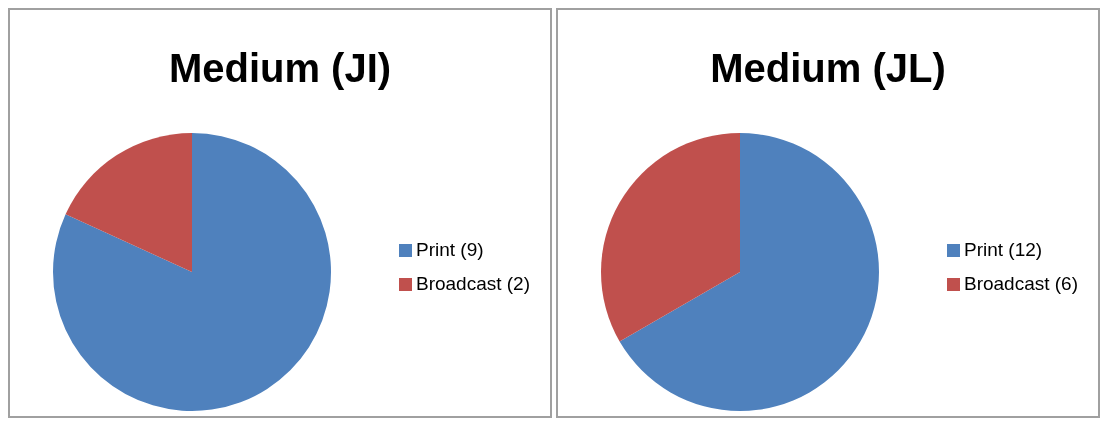  Describe the element at coordinates (1020, 283) in the screenshot. I see `legend-label: Broadcast (6)` at that location.